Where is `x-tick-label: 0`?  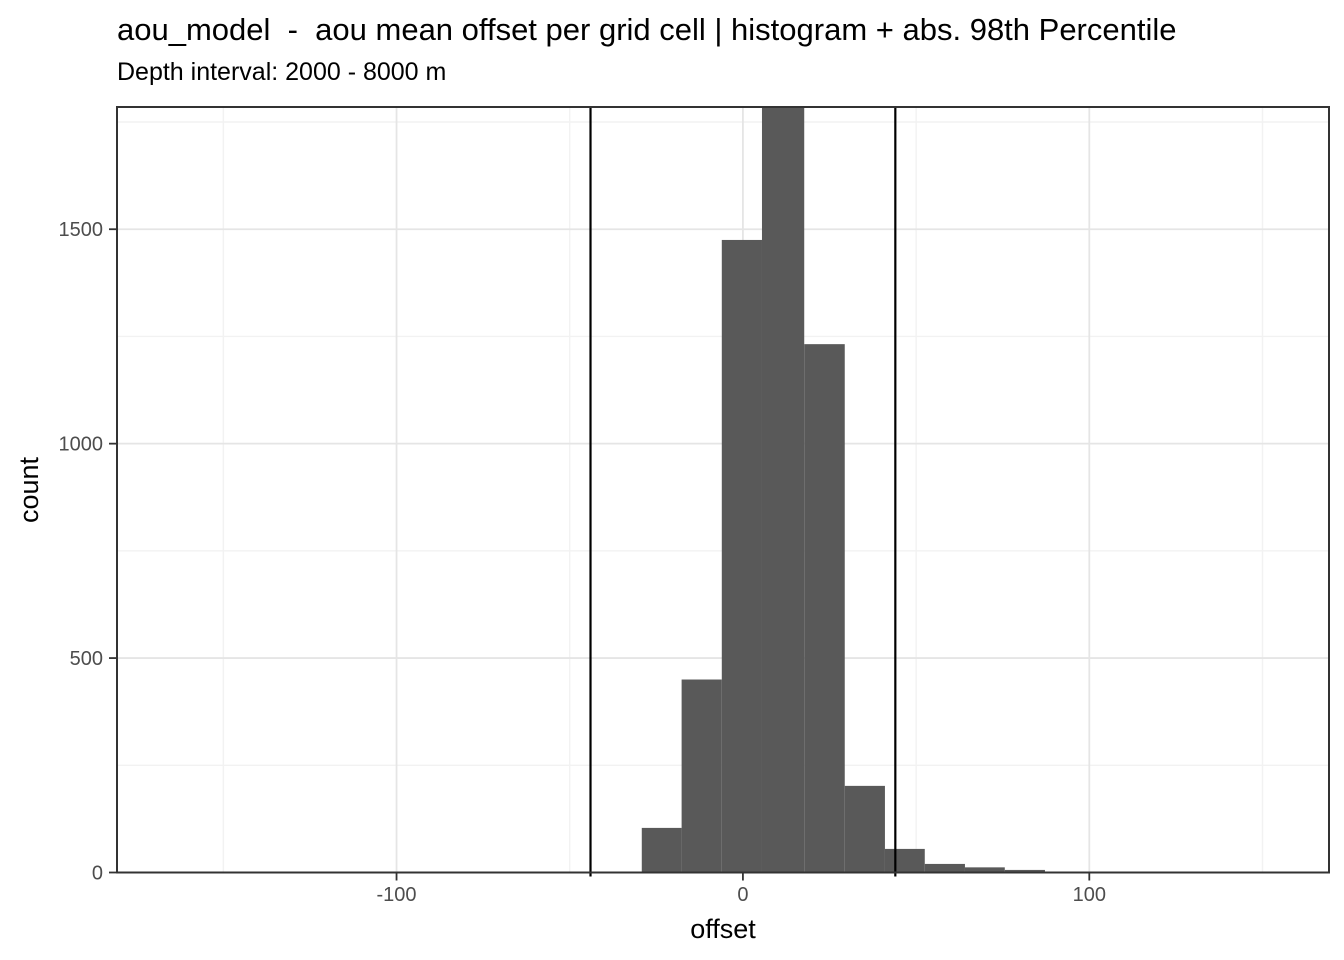
x-tick-label: 0 is located at coordinates (742, 895).